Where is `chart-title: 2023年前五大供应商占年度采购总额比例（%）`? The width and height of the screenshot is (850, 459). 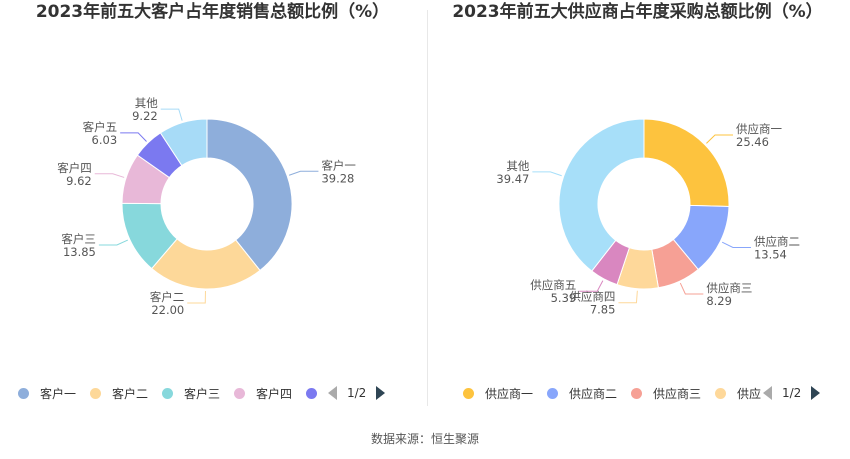 chart-title: 2023年前五大供应商占年度采购总额比例（%） is located at coordinates (637, 12).